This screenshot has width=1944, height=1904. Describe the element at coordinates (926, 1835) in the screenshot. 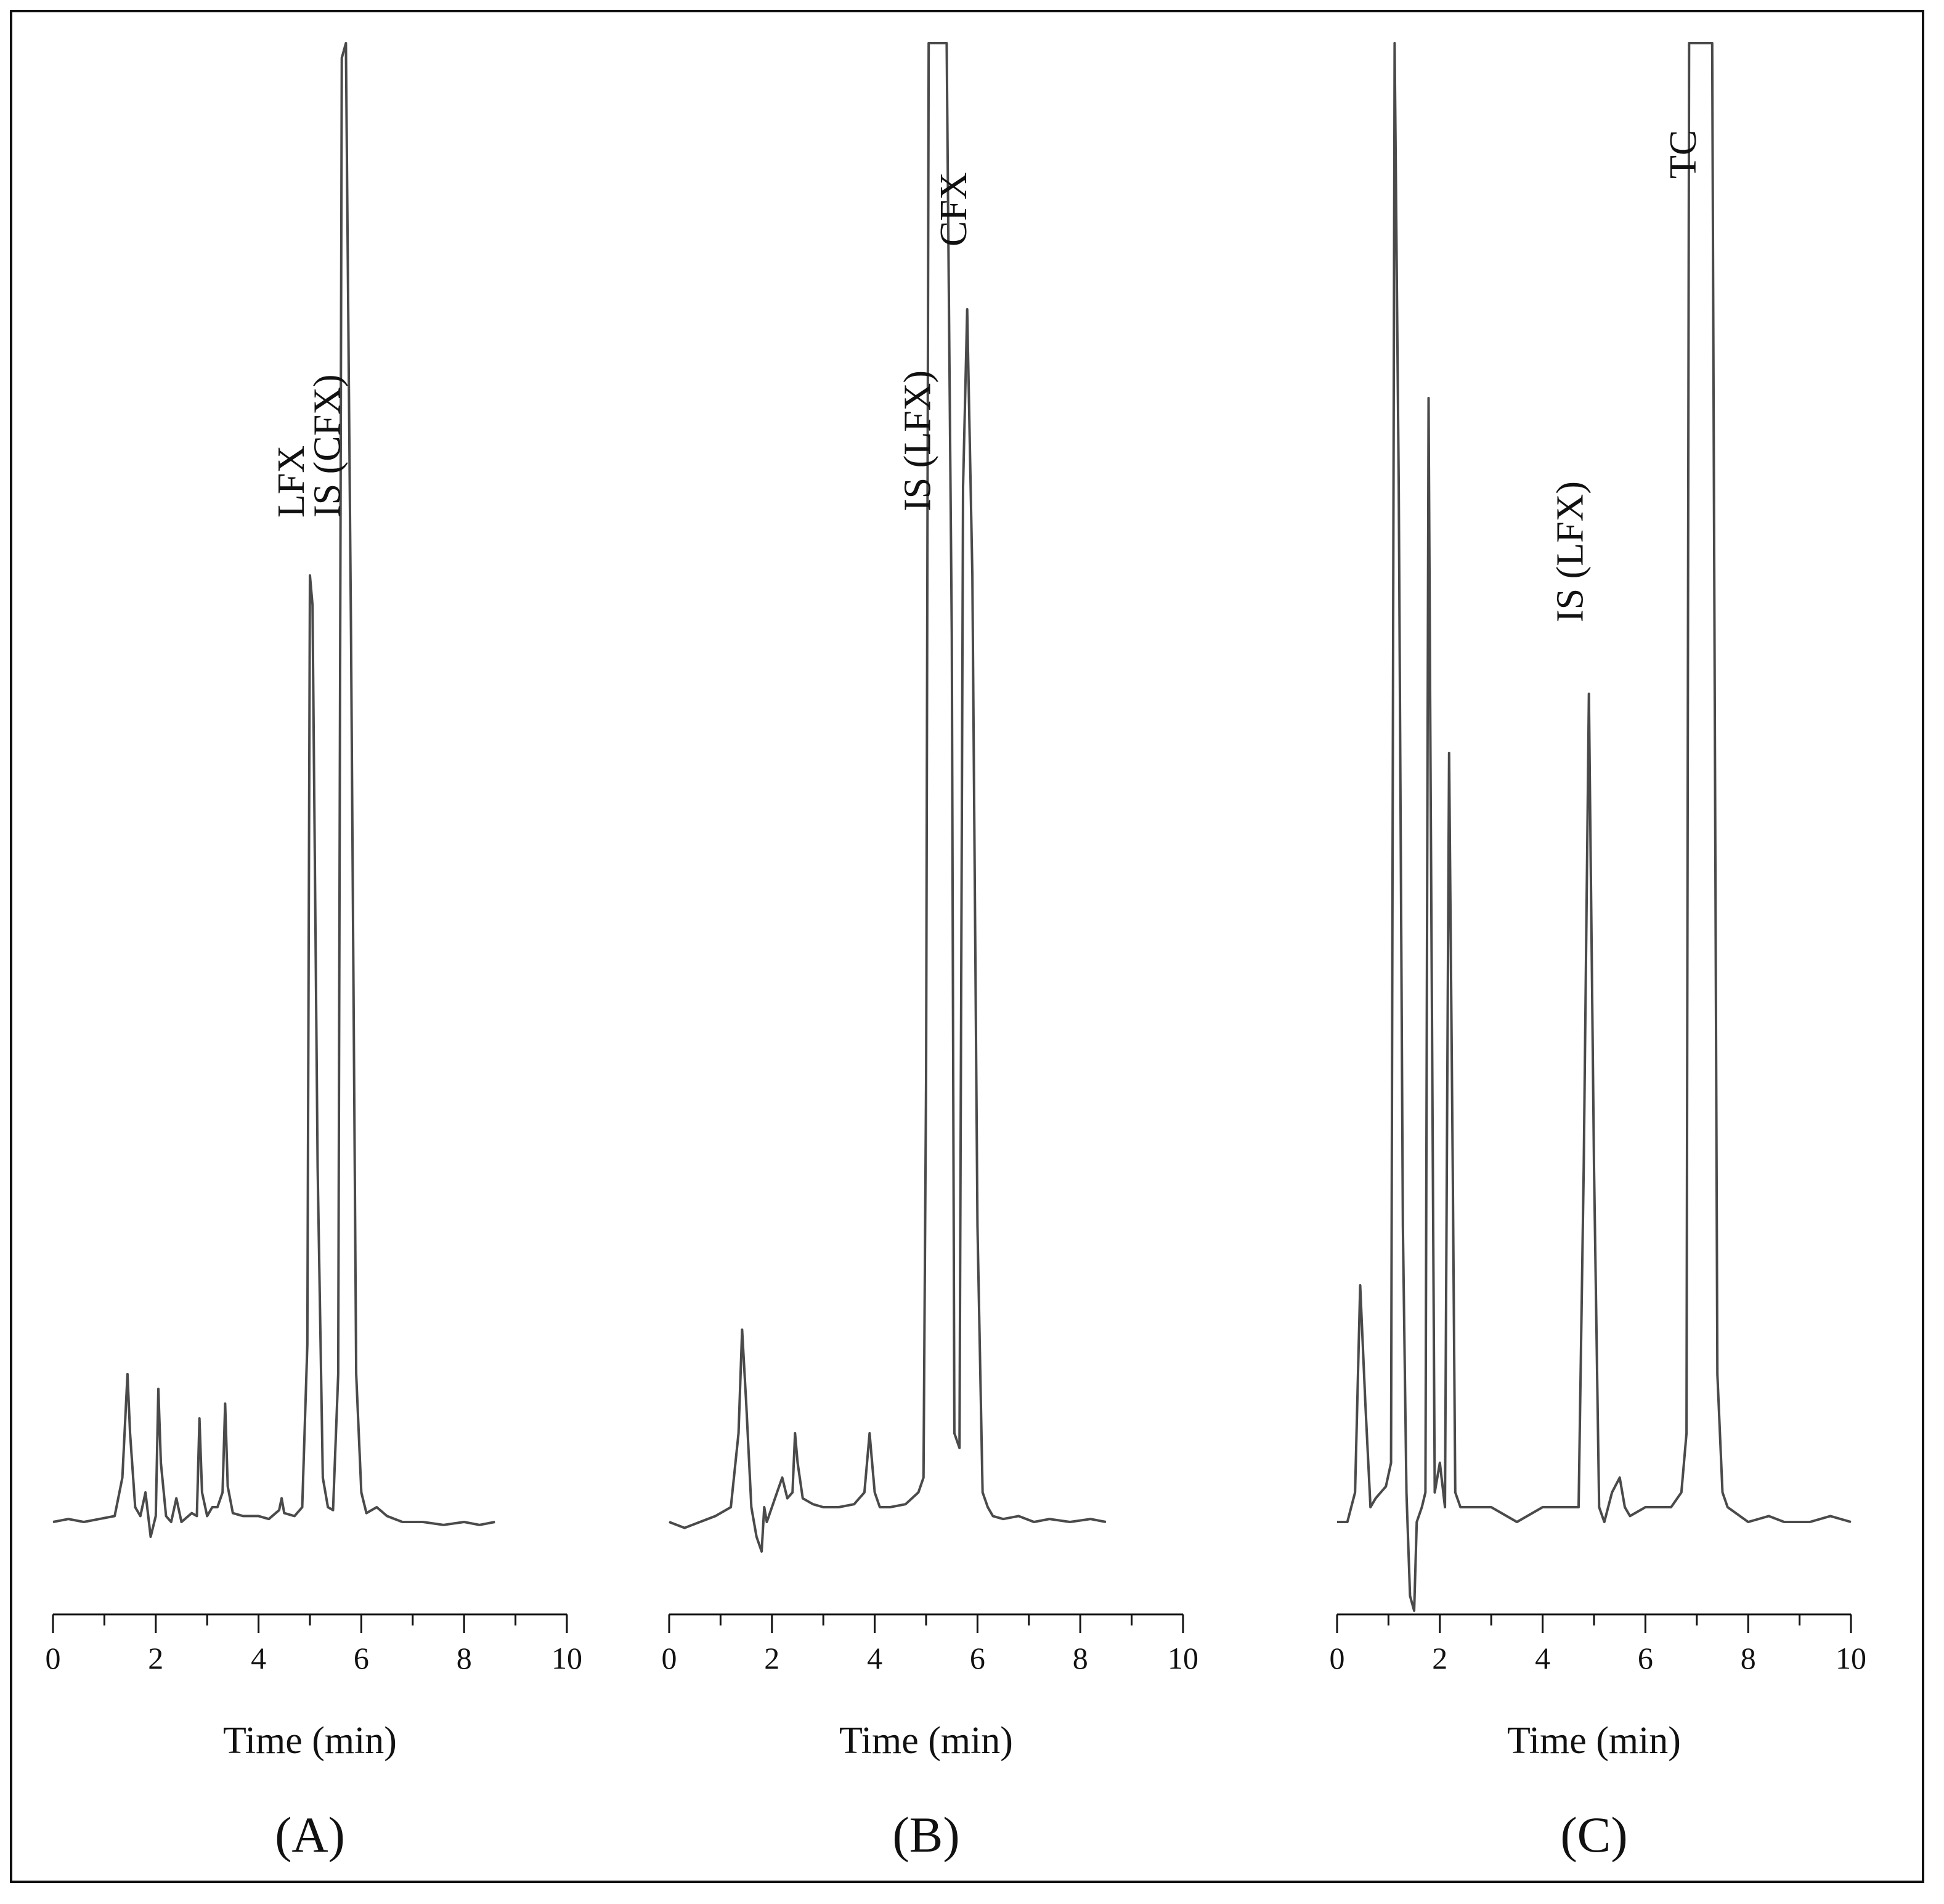

I see `panel-label: (B)` at that location.